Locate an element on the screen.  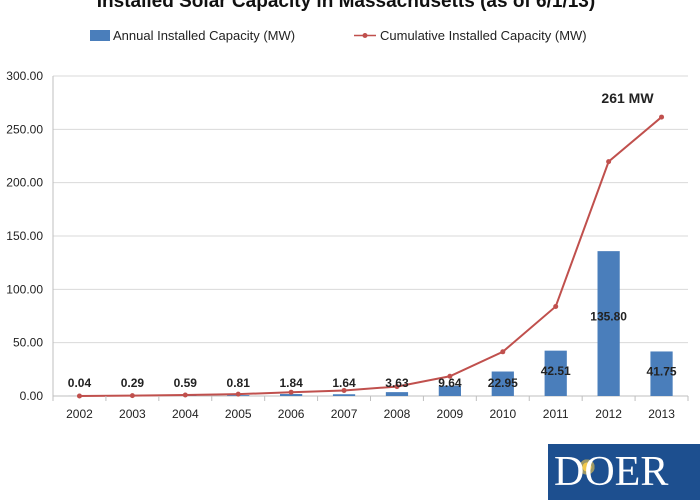
y-tick-label: 250.00 is located at coordinates (24, 129).